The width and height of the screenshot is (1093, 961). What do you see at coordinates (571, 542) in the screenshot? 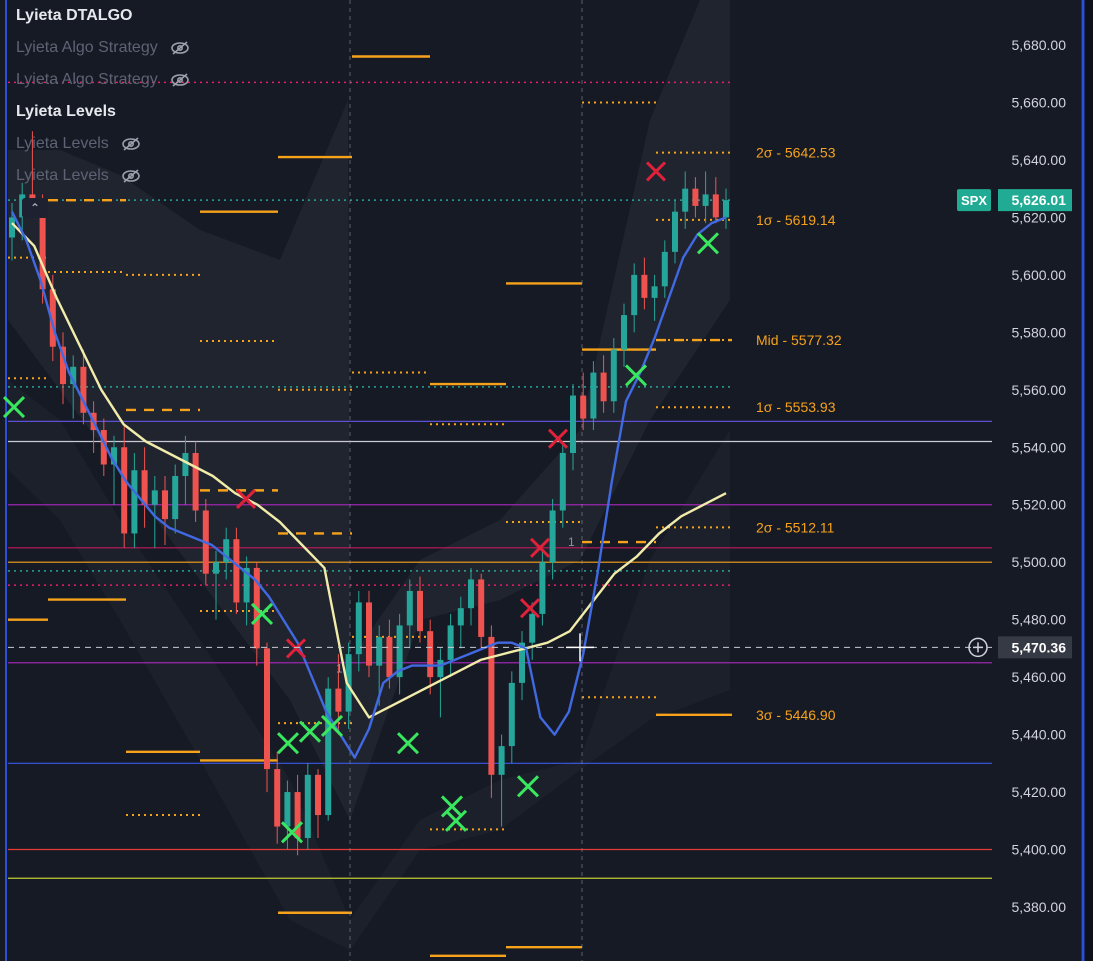
I see `session-start-marker: 1` at bounding box center [571, 542].